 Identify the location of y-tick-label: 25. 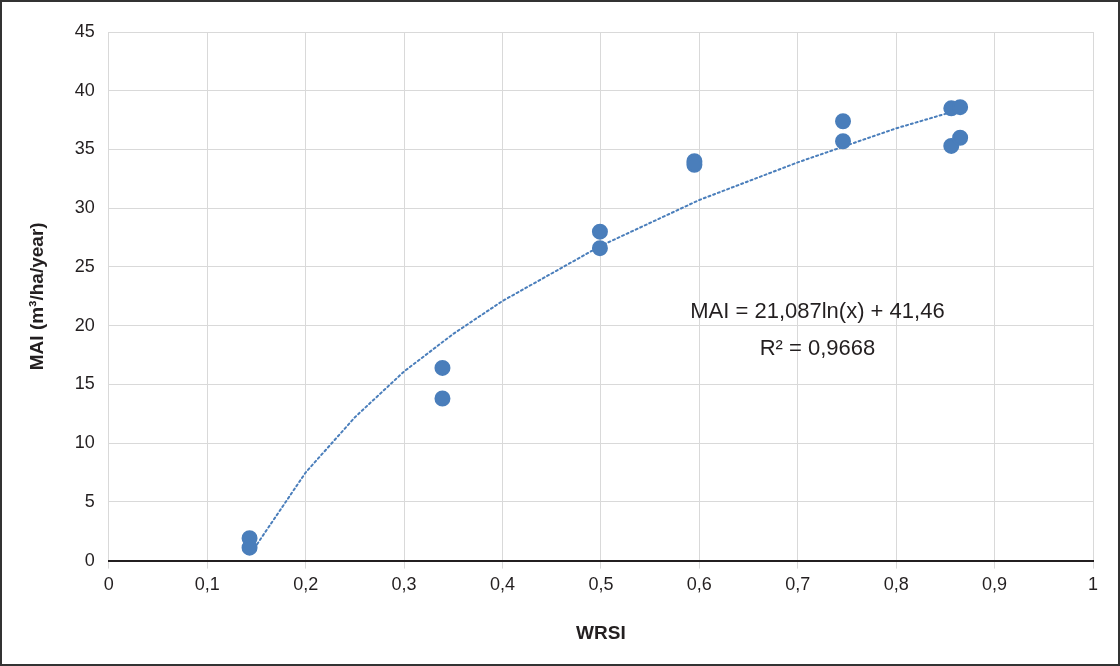
(84, 265).